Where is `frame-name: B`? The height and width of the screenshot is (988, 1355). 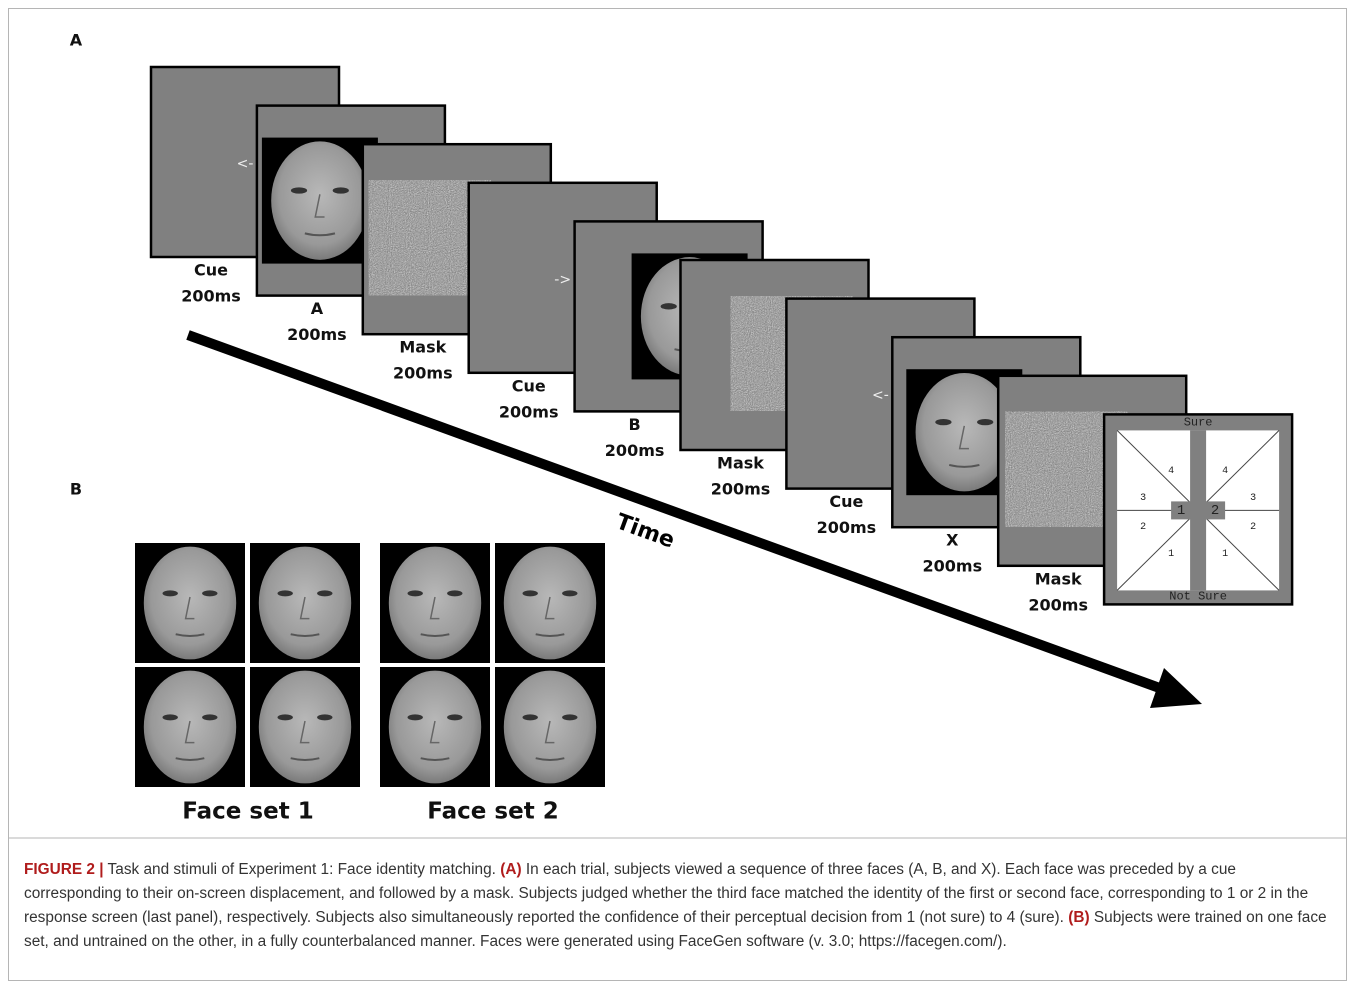
frame-name: B is located at coordinates (634, 424).